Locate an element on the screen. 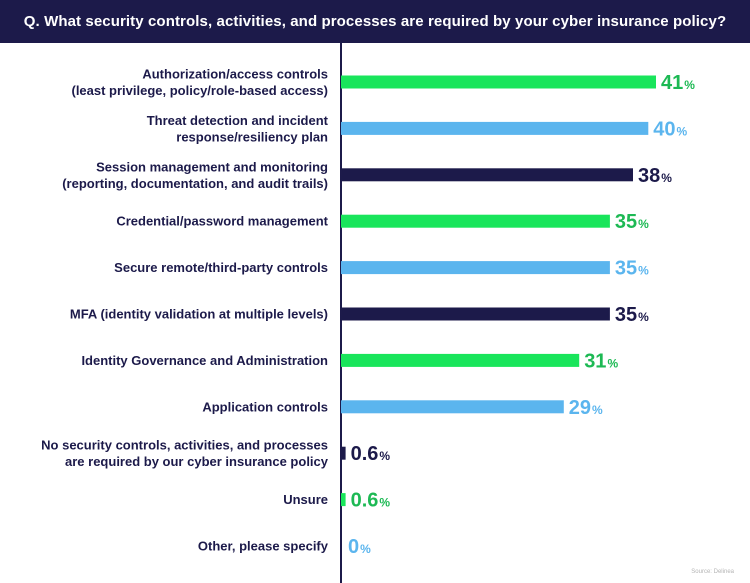 The height and width of the screenshot is (583, 750). value-label: 31% is located at coordinates (601, 361).